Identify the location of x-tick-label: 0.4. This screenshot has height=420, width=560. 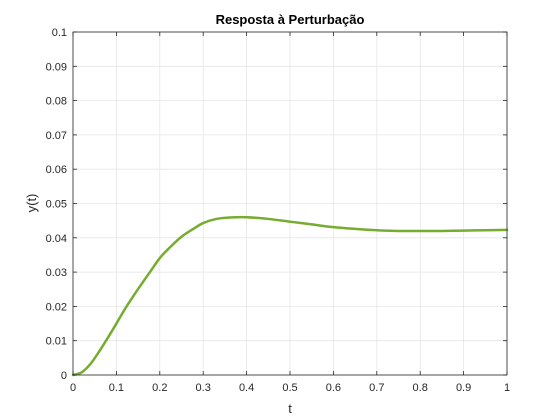
(246, 388).